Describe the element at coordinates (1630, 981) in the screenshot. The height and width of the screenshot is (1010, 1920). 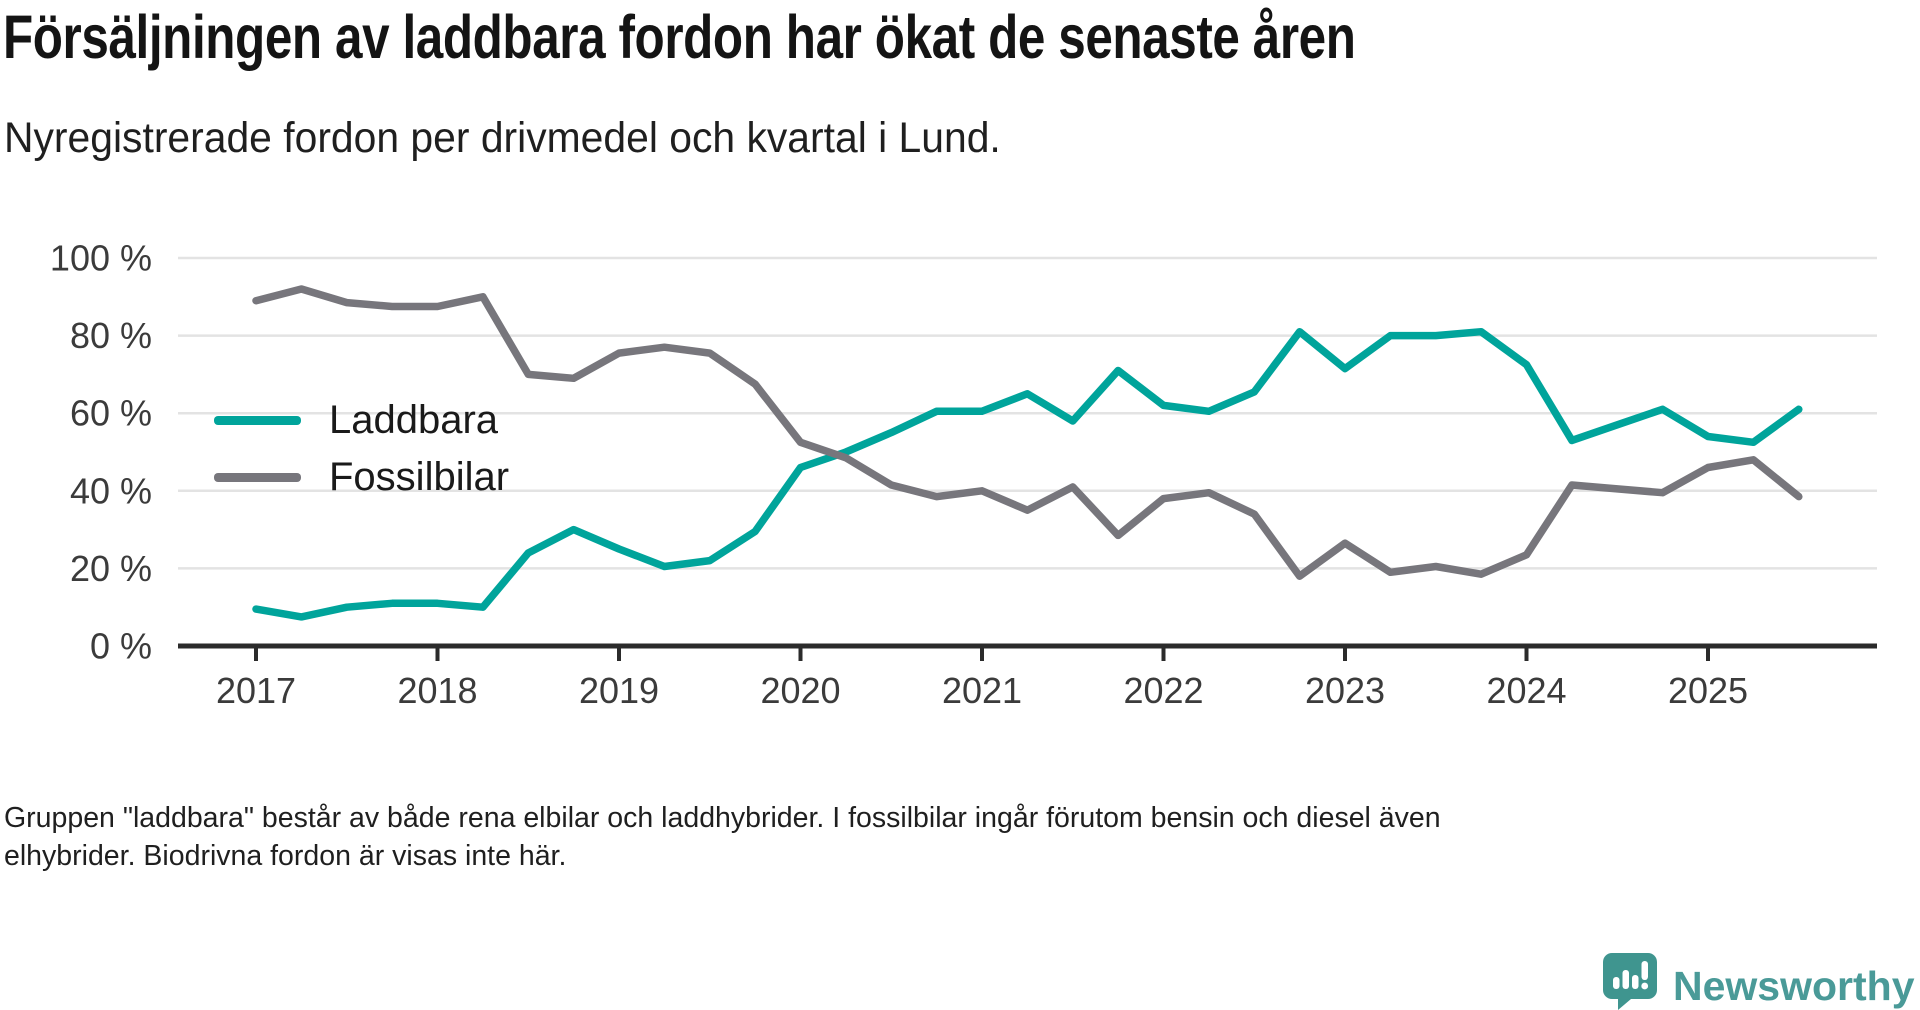
I see `newsworthy-bubble-bar-chart-icon` at that location.